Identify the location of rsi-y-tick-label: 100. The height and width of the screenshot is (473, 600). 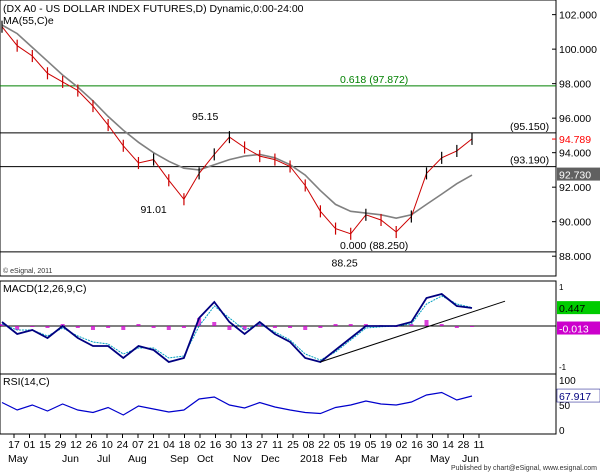
(567, 381).